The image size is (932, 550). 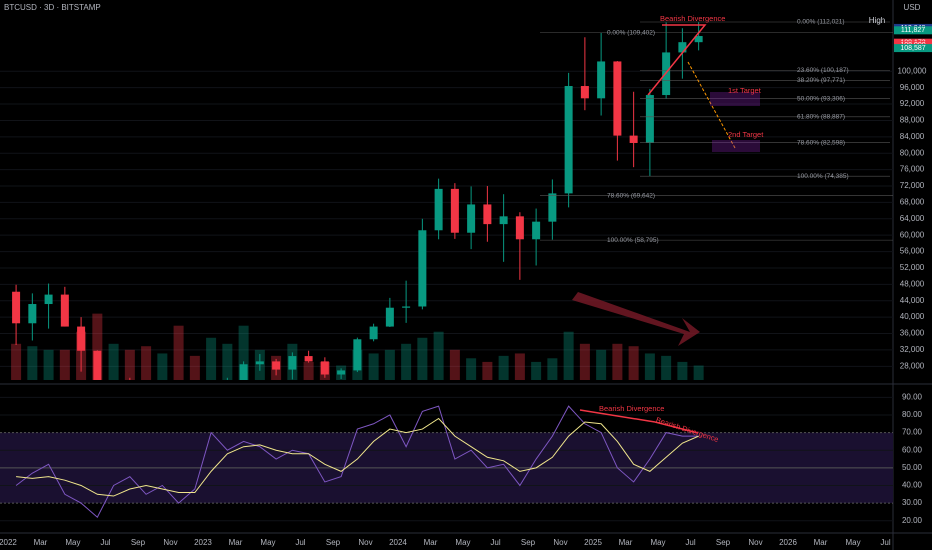 What do you see at coordinates (746, 134) in the screenshot?
I see `annotation: 2nd Target` at bounding box center [746, 134].